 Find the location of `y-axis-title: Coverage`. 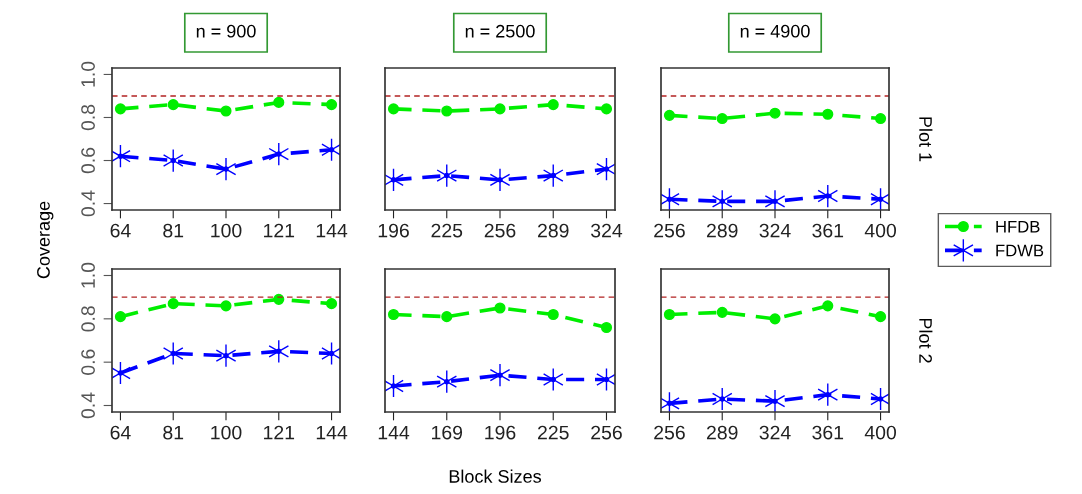

y-axis-title: Coverage is located at coordinates (45, 240).